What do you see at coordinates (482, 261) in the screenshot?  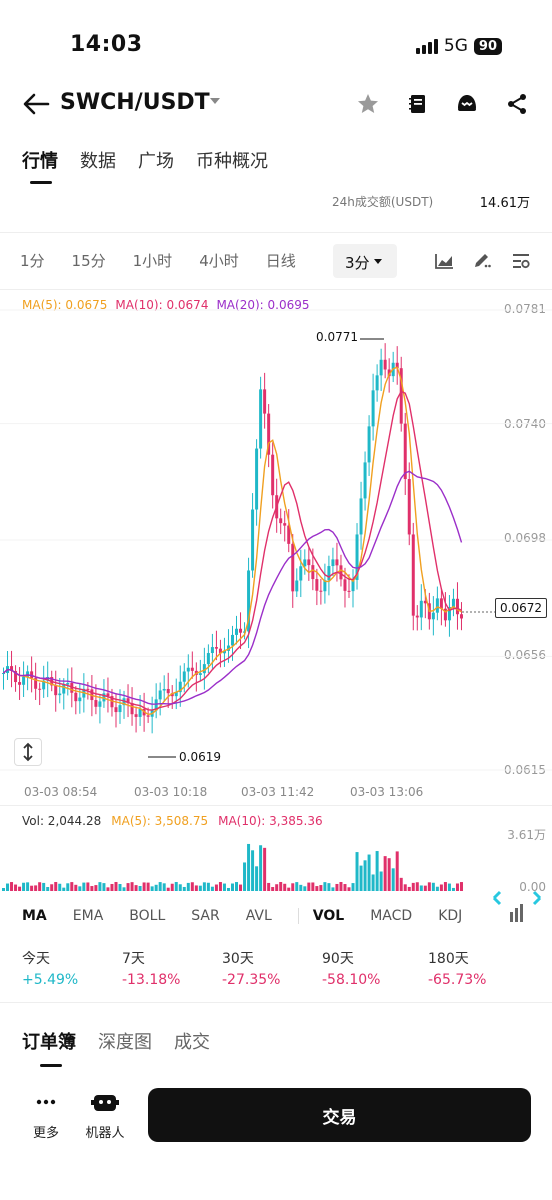 I see `draw-tool-icon` at bounding box center [482, 261].